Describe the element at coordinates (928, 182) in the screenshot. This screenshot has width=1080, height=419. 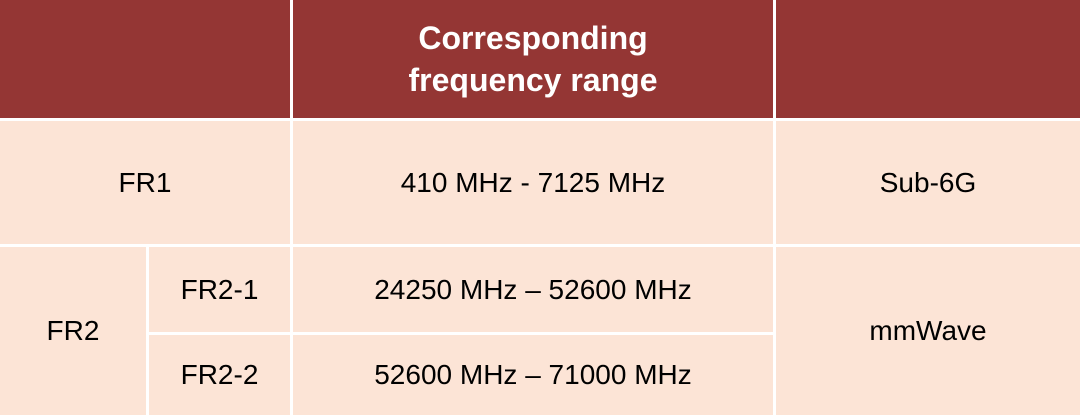
I see `name-cell: Sub-6G` at that location.